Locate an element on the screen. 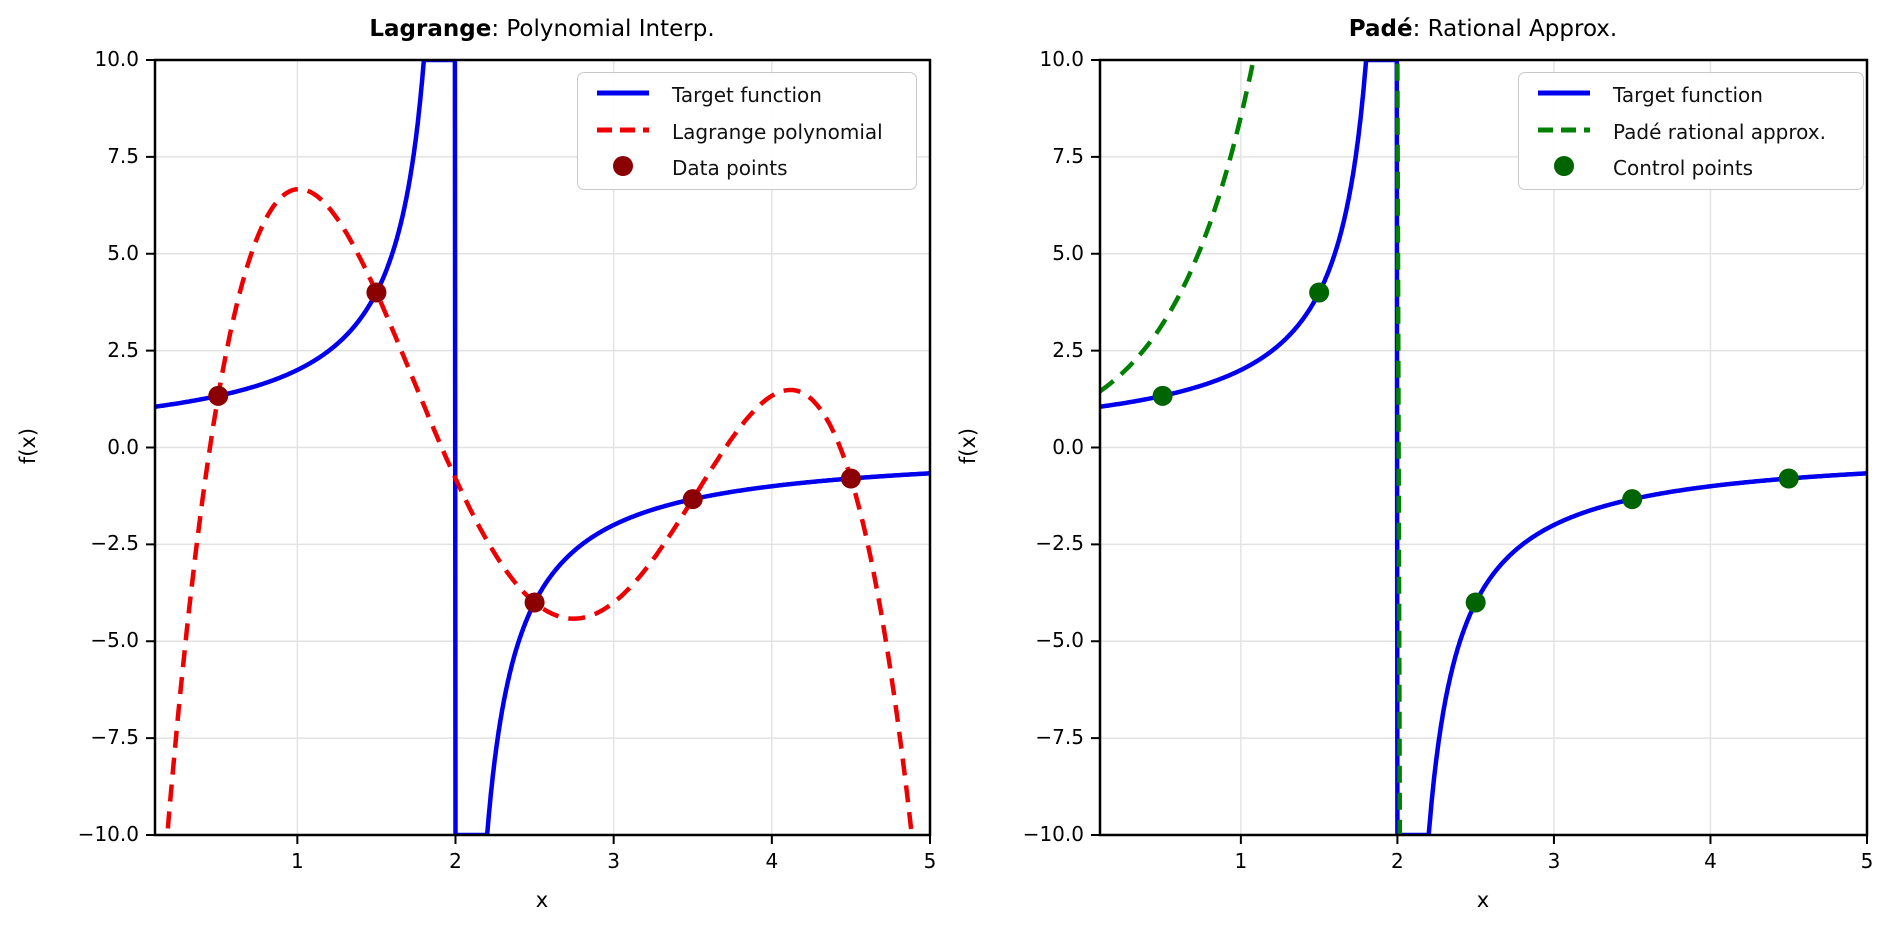 This screenshot has width=1900, height=936. right-panel-title: Padé: Rational Approx. is located at coordinates (1483, 29).